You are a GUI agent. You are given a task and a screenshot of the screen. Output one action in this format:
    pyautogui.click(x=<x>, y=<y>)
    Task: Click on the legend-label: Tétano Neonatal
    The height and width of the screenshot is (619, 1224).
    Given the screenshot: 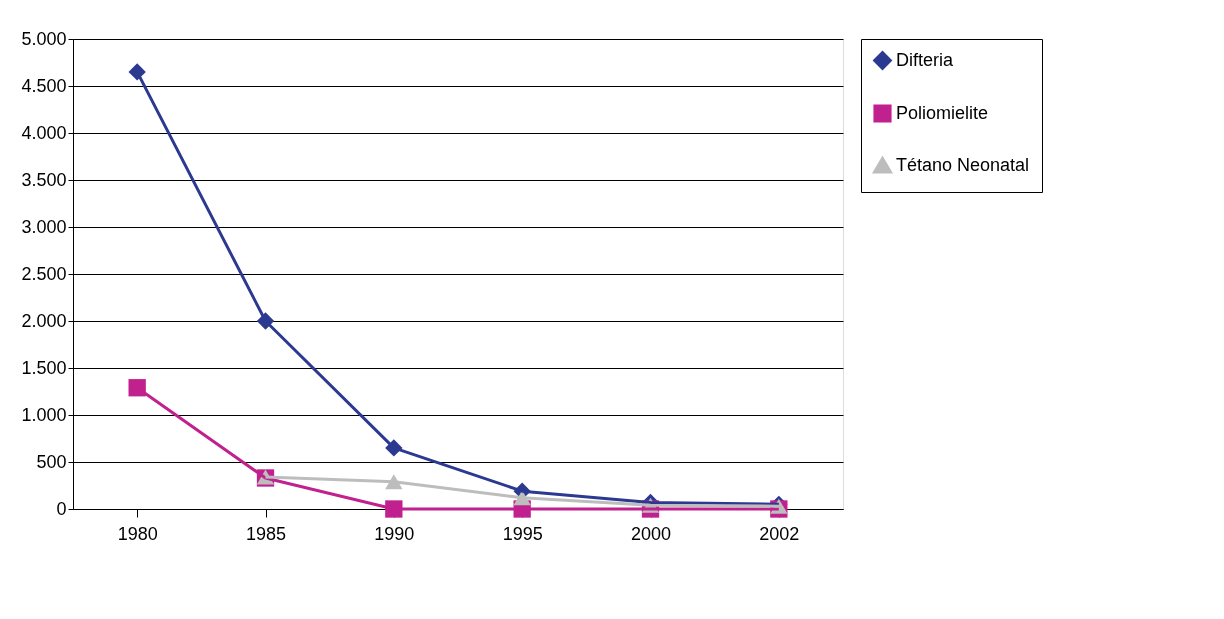 What is the action you would take?
    pyautogui.click(x=963, y=164)
    